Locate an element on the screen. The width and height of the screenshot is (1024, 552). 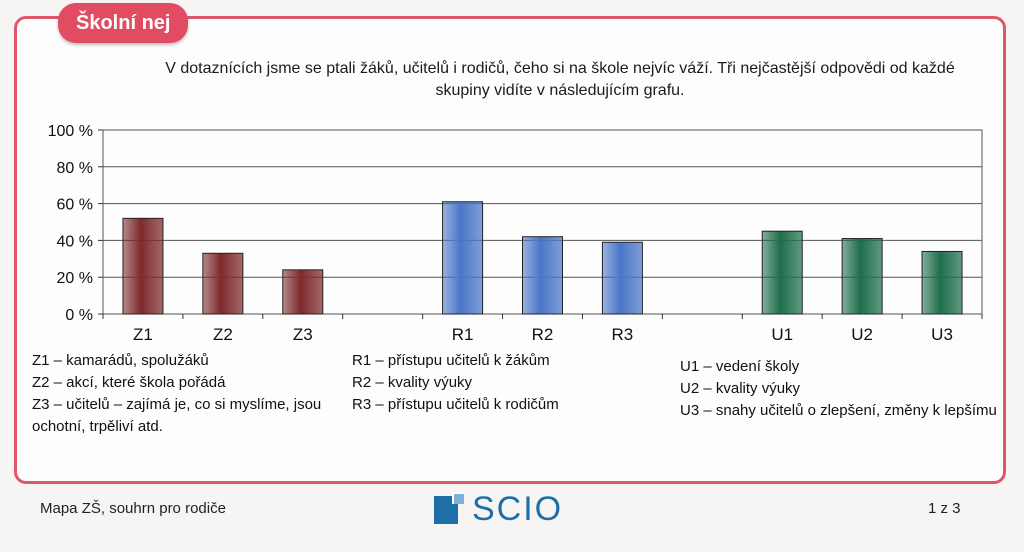
legend-r1: R1 – přístupu učitelů k žákům is located at coordinates (451, 360).